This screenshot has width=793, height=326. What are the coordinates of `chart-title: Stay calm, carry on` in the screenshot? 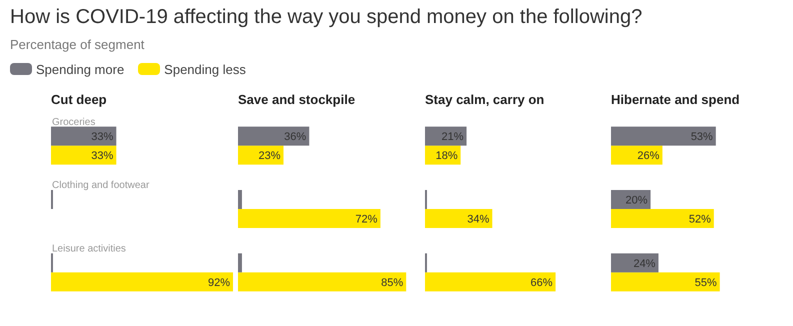 It's located at (485, 100).